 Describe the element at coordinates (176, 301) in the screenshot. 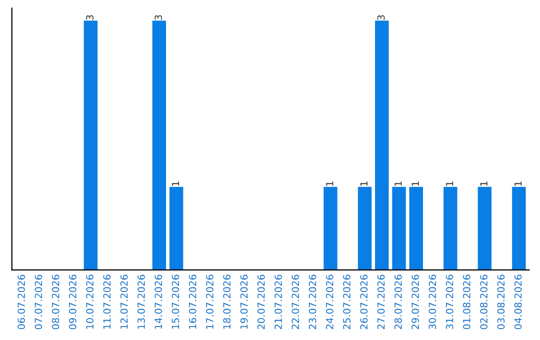

I see `x-tick-label: 15.07.2026` at that location.